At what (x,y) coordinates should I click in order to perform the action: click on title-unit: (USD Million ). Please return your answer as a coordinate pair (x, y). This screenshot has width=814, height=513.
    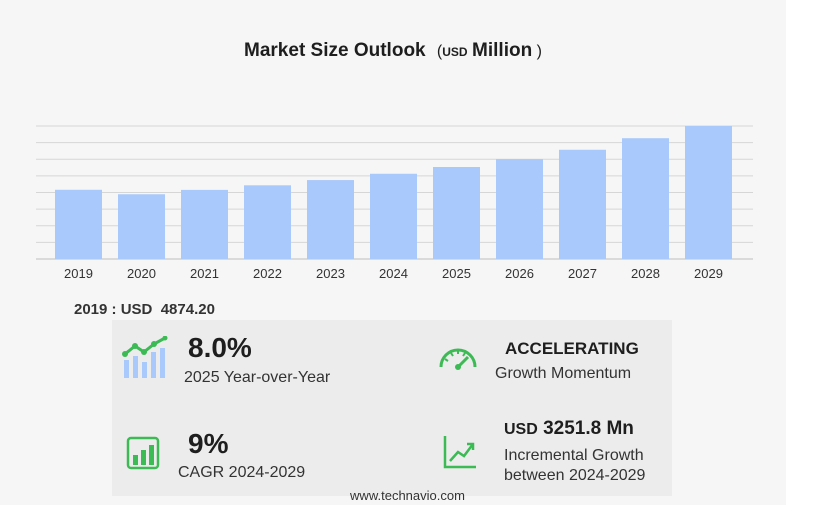
    Looking at the image, I should click on (489, 50).